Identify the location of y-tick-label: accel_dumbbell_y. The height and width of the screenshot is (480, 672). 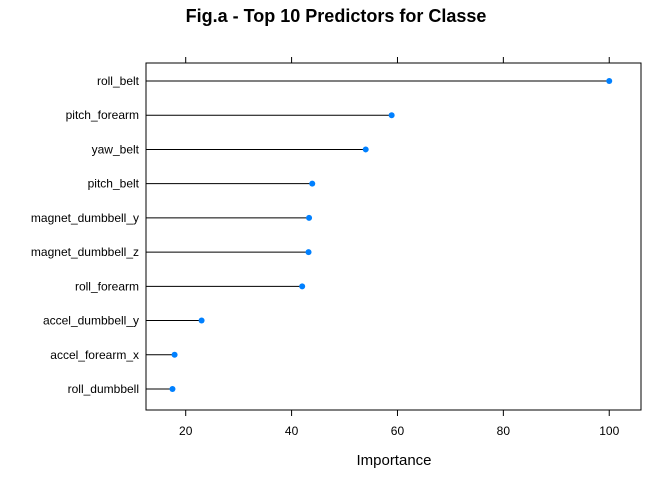
(91, 321).